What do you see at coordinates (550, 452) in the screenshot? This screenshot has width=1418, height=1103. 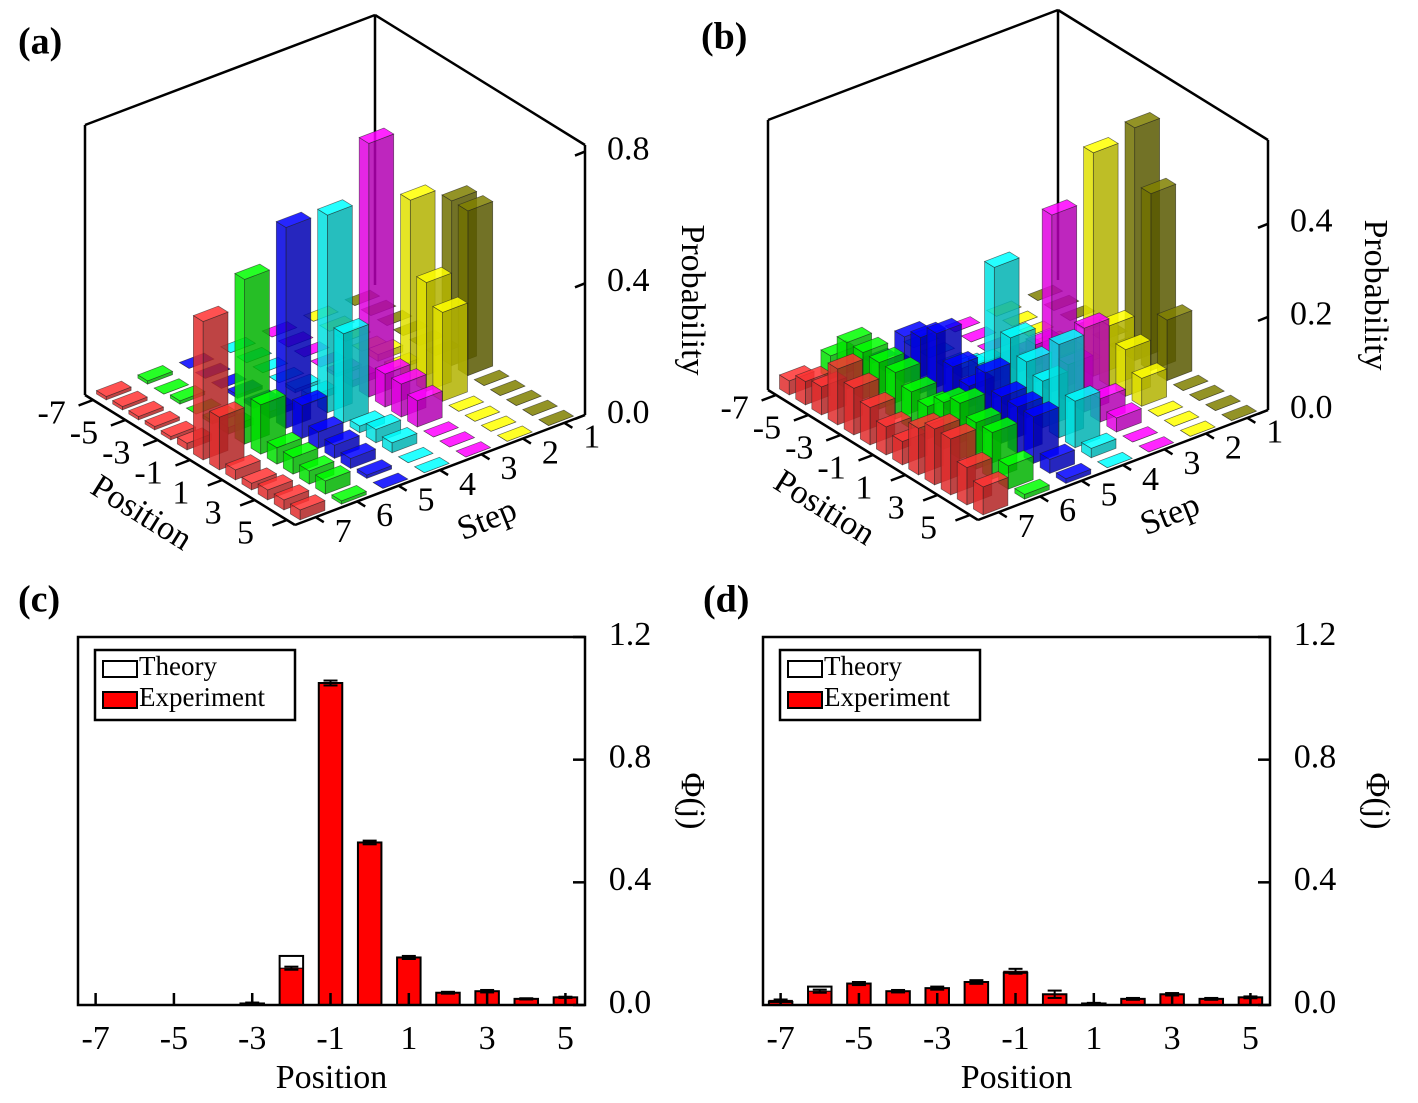 I see `y-tick-label: 2` at bounding box center [550, 452].